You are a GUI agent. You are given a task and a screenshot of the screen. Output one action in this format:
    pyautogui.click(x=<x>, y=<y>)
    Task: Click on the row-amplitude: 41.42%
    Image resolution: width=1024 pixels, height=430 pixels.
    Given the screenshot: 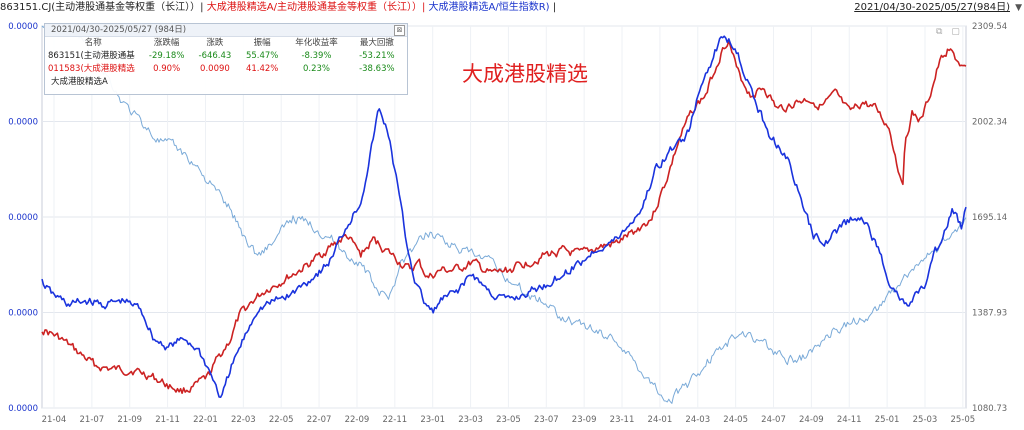 What is the action you would take?
    pyautogui.click(x=262, y=69)
    